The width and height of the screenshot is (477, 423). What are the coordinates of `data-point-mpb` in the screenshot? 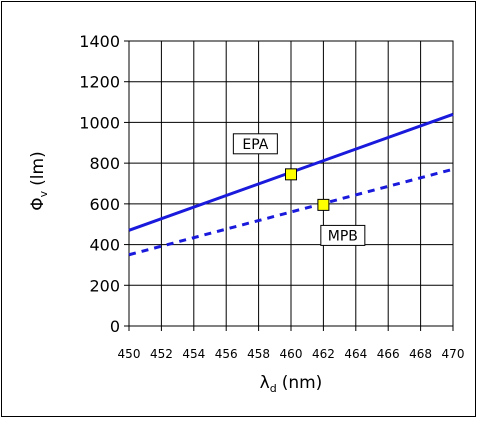 It's located at (323, 204).